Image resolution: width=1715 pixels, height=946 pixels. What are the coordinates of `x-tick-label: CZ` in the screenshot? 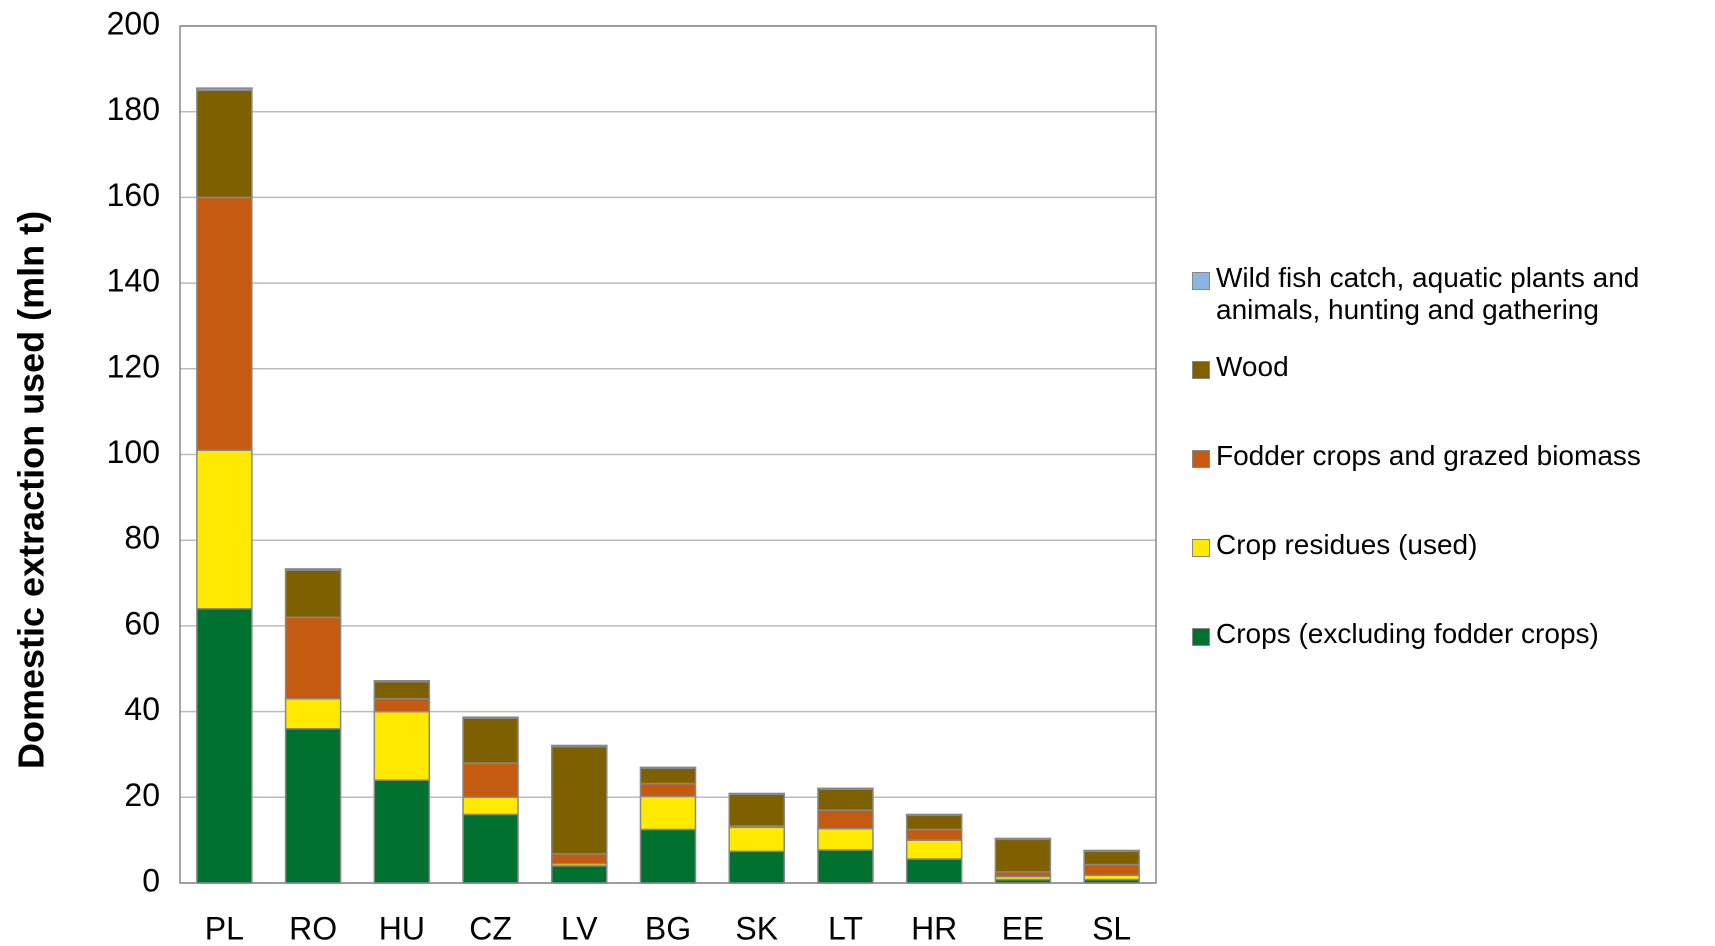 It's located at (490, 928).